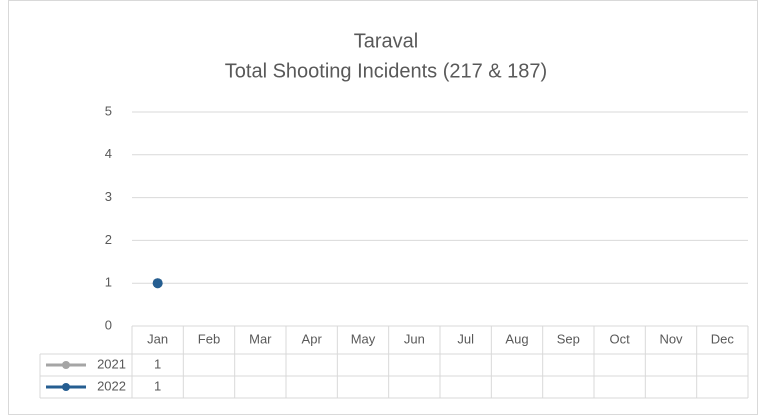 The height and width of the screenshot is (420, 759). Describe the element at coordinates (157, 338) in the screenshot. I see `x-tick-label: Jan` at that location.